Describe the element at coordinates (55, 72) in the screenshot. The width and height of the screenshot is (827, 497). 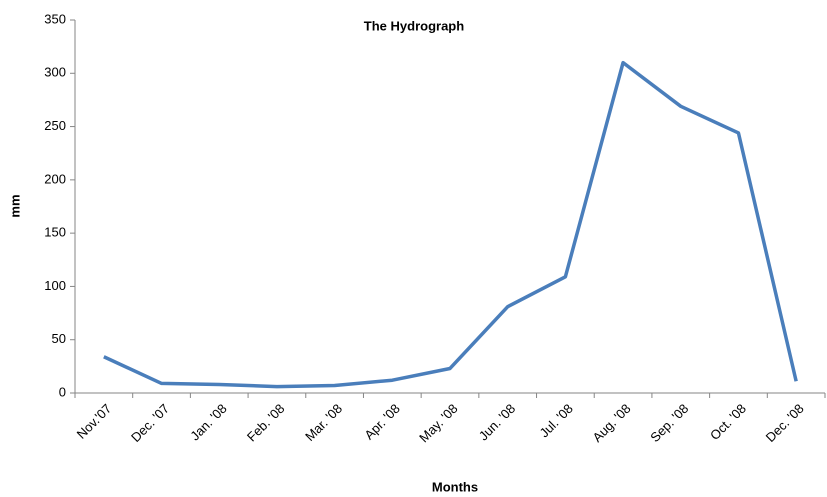
I see `y-tick-label: 300` at that location.